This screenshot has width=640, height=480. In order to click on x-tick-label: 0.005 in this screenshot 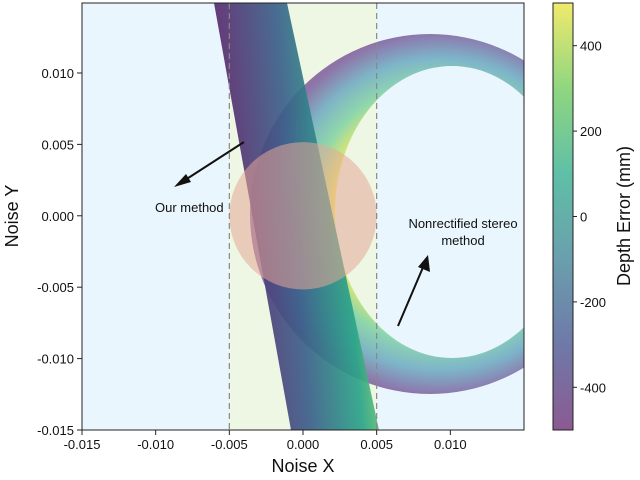, I will do `click(376, 444)`.